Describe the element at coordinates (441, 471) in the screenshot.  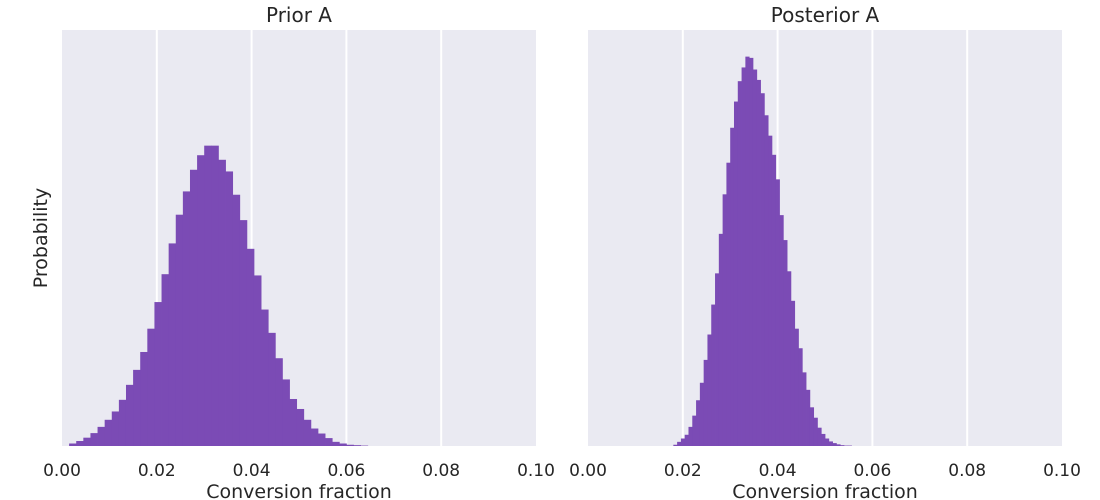
I see `x-tick-label: 0.08` at that location.